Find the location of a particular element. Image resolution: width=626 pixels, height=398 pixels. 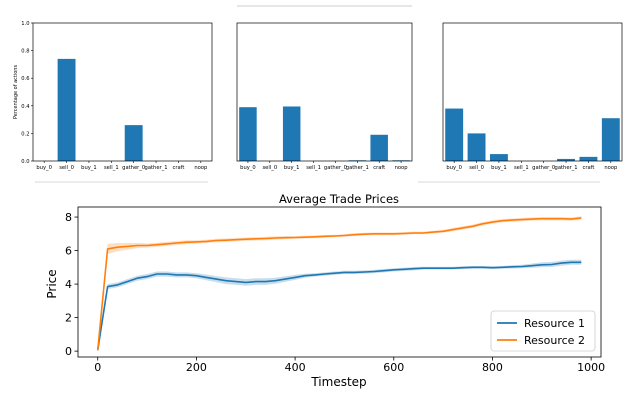

x-tick-label: 200 is located at coordinates (196, 367).